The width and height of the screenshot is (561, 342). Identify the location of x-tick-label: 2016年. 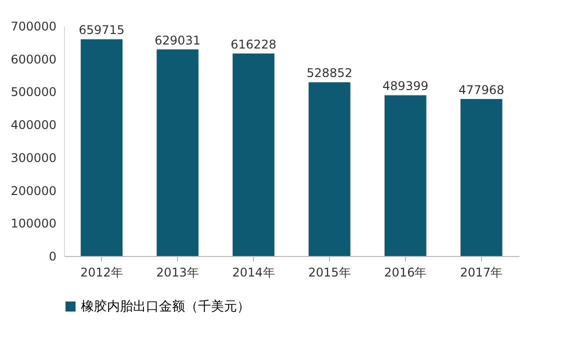
(405, 273).